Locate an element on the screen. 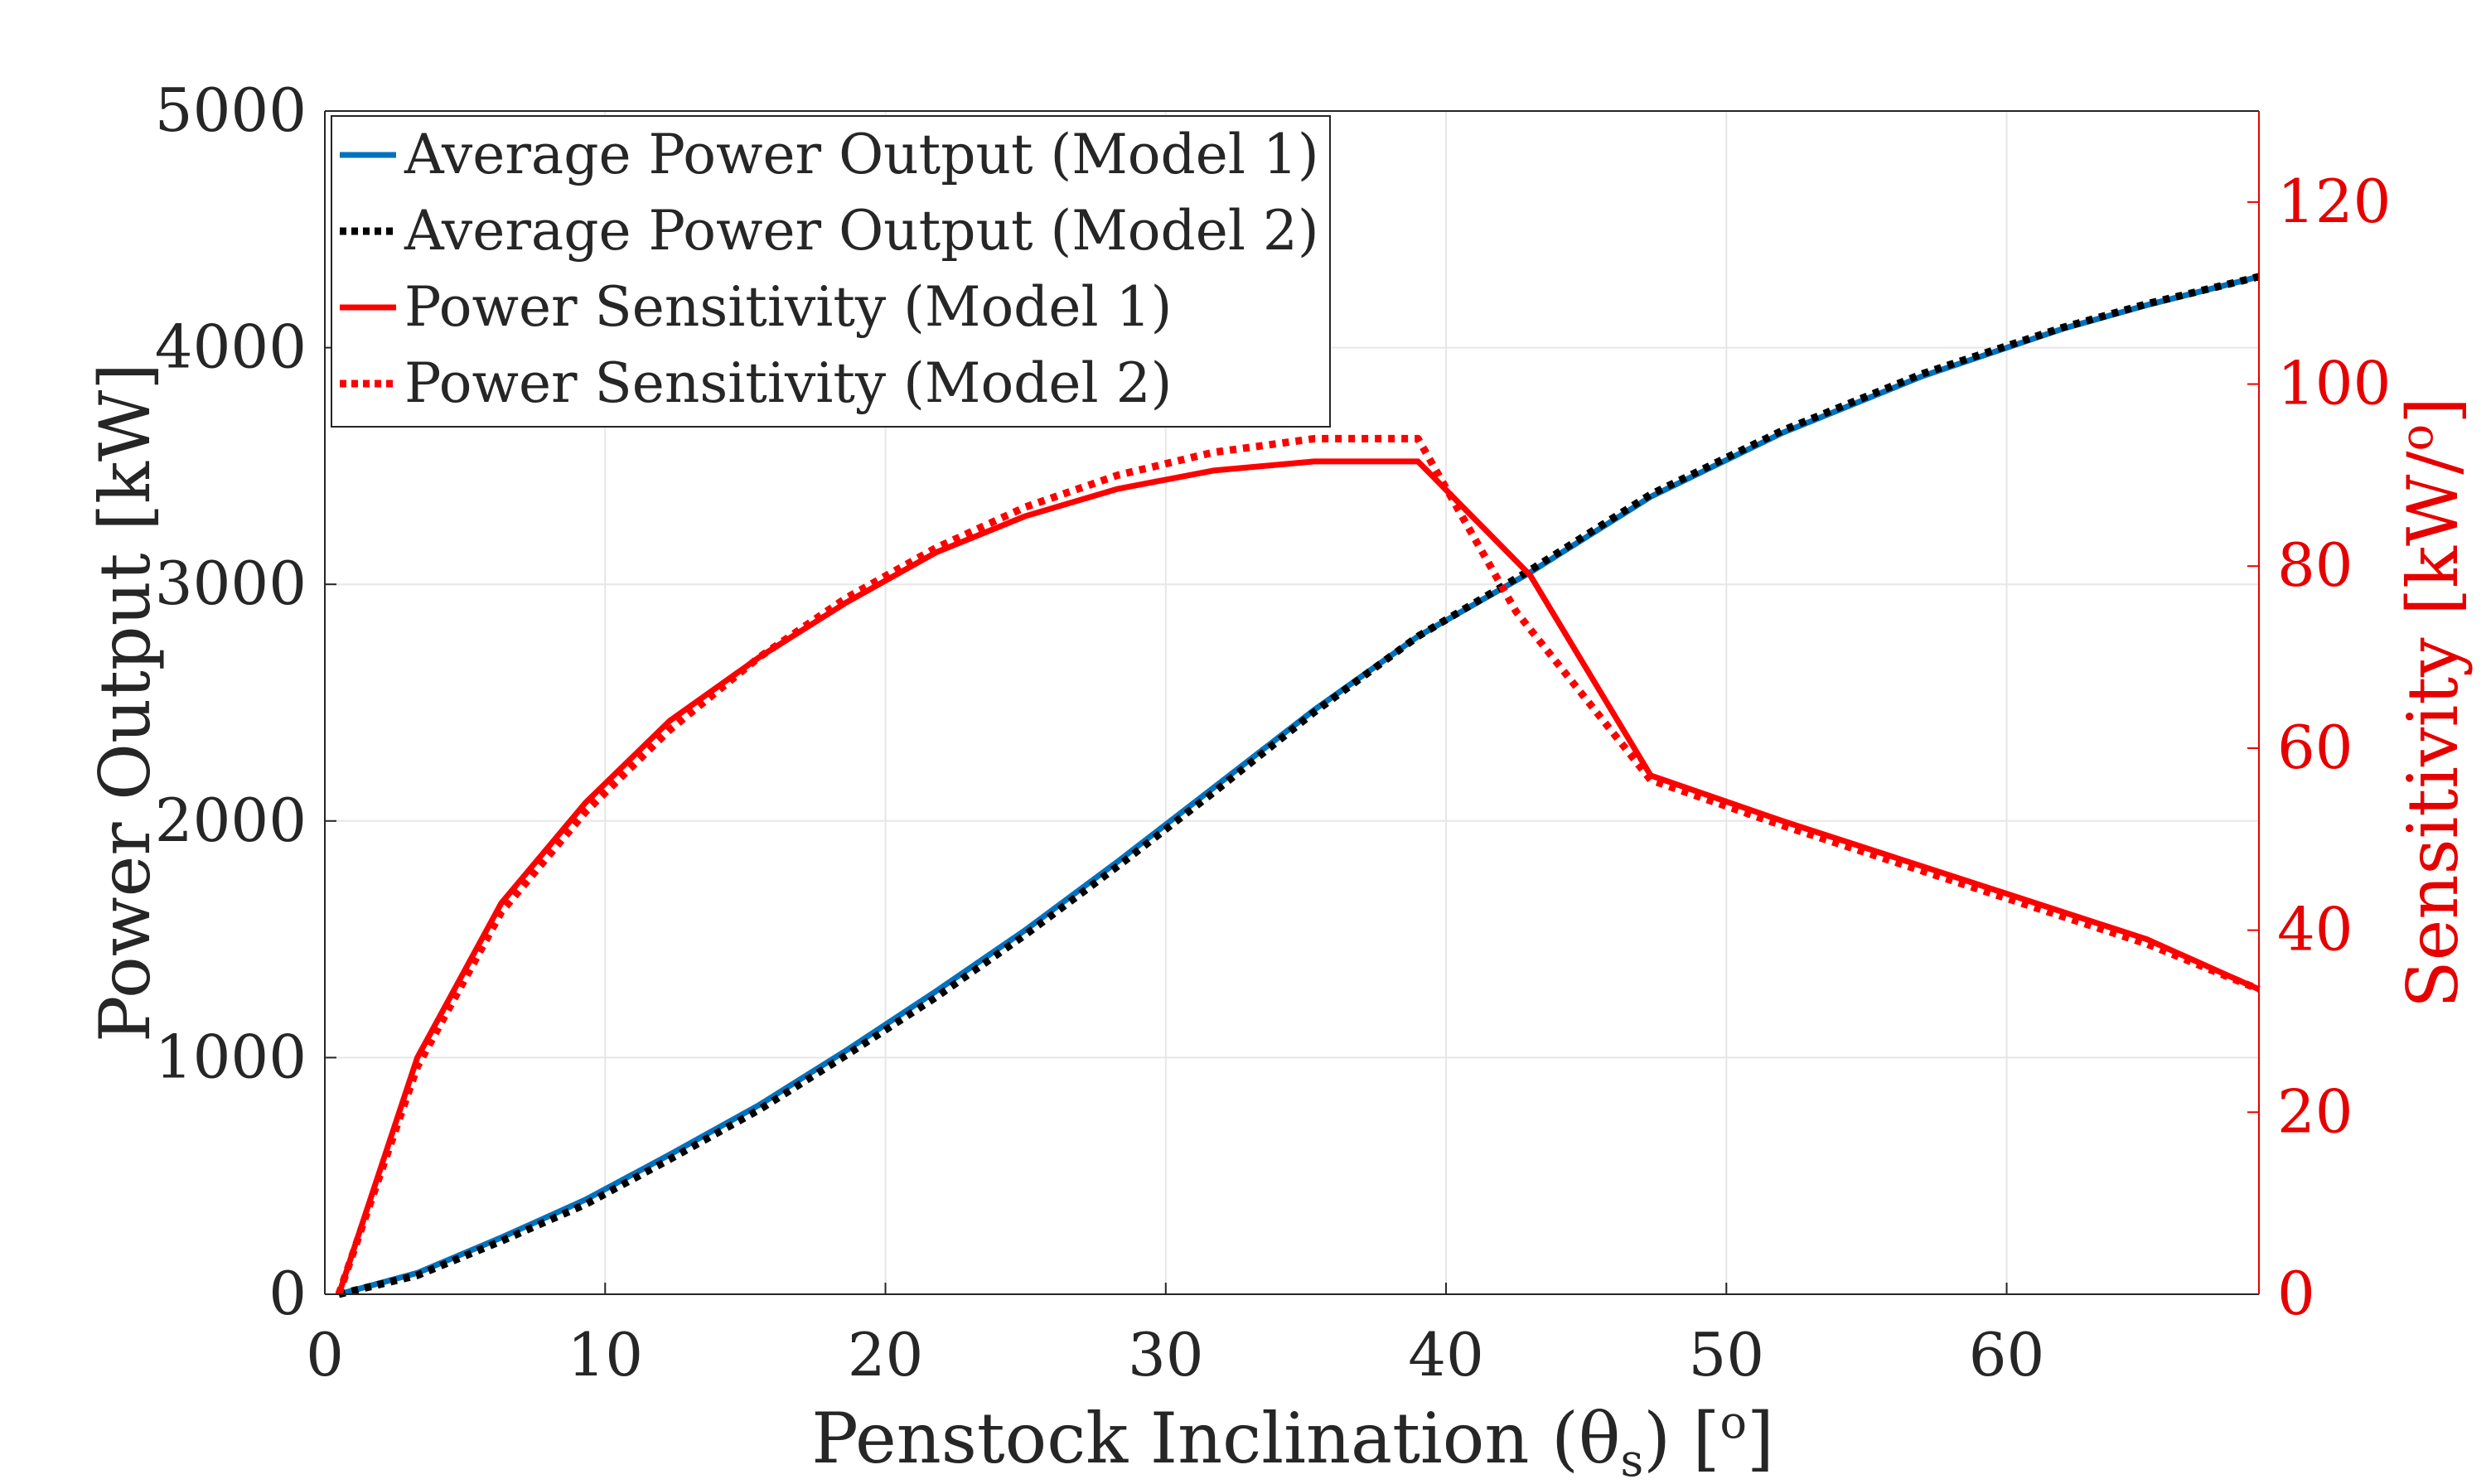 This screenshot has width=2486, height=1484. y-axis-right-title: Sensitivity [kW/o] is located at coordinates (2432, 702).